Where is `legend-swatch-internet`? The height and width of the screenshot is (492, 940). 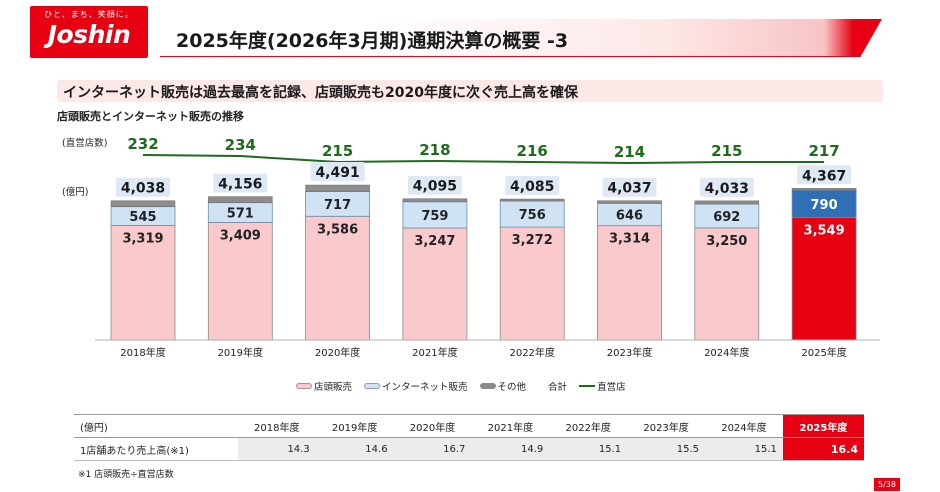 legend-swatch-internet is located at coordinates (372, 386).